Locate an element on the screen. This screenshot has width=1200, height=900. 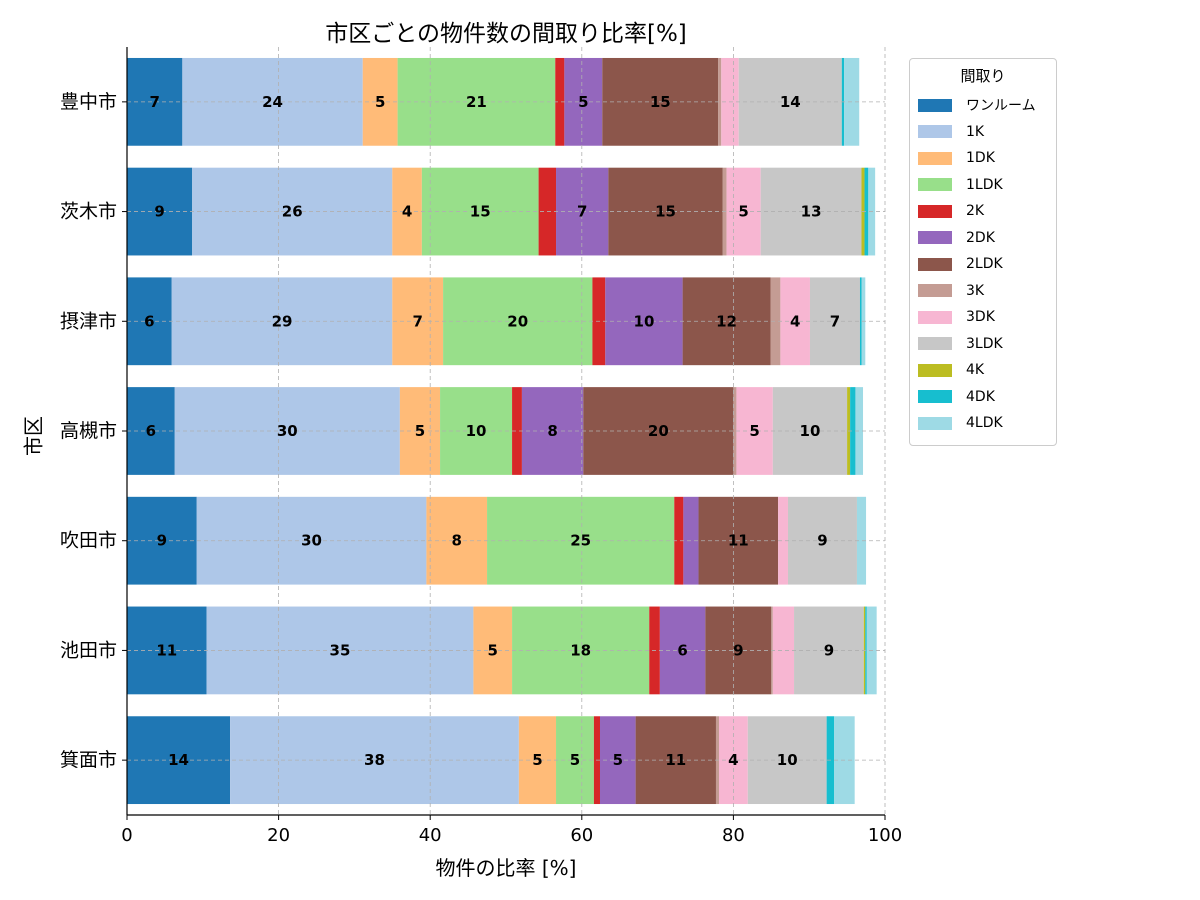
legend-item: ワンルーム is located at coordinates (983, 105).